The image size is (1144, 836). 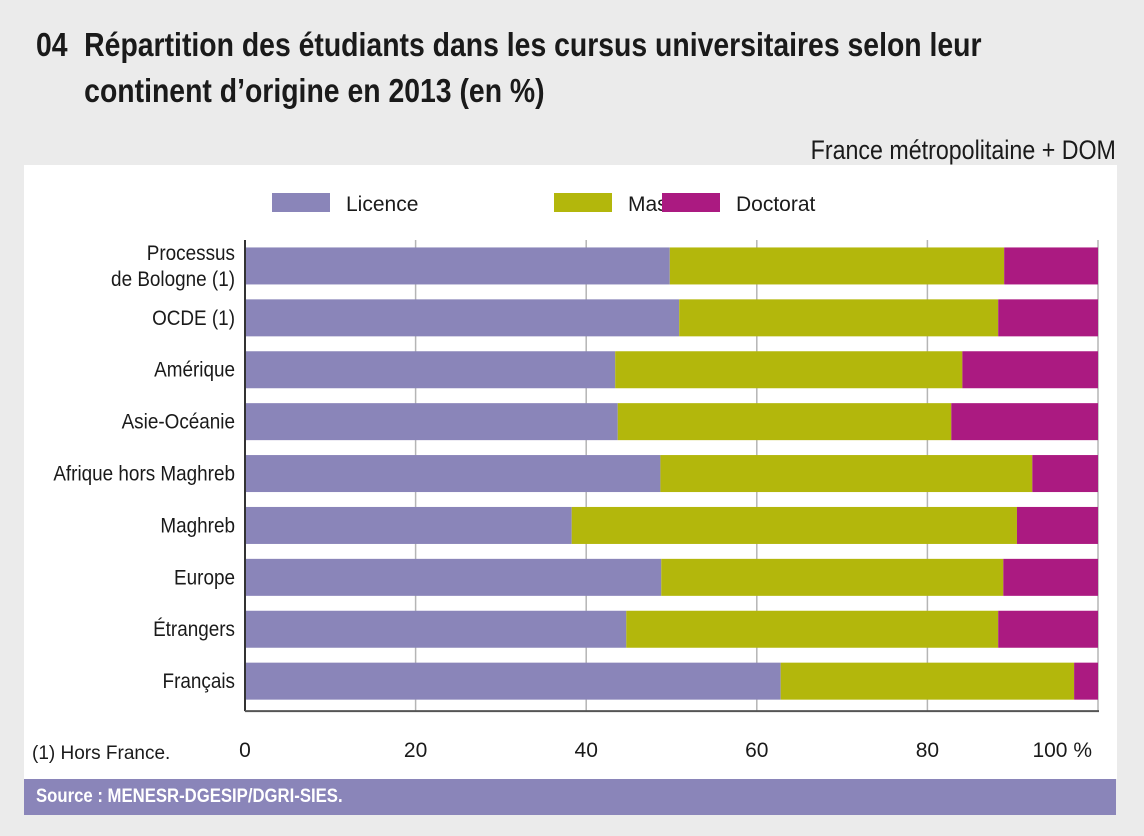 I want to click on chart-subtitle: France métropolitaine + DOM, so click(x=963, y=150).